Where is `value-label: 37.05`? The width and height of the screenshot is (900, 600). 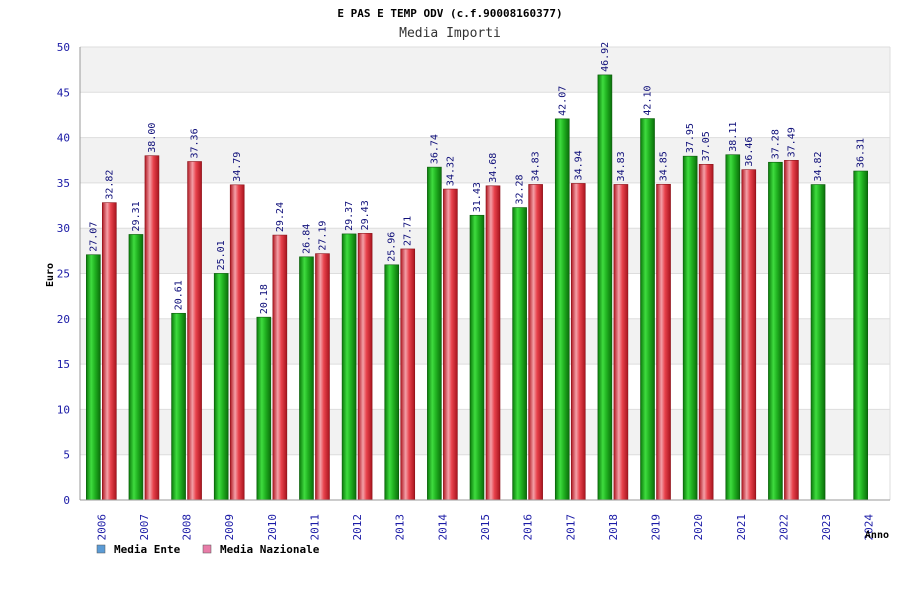 value-label: 37.05 is located at coordinates (706, 146).